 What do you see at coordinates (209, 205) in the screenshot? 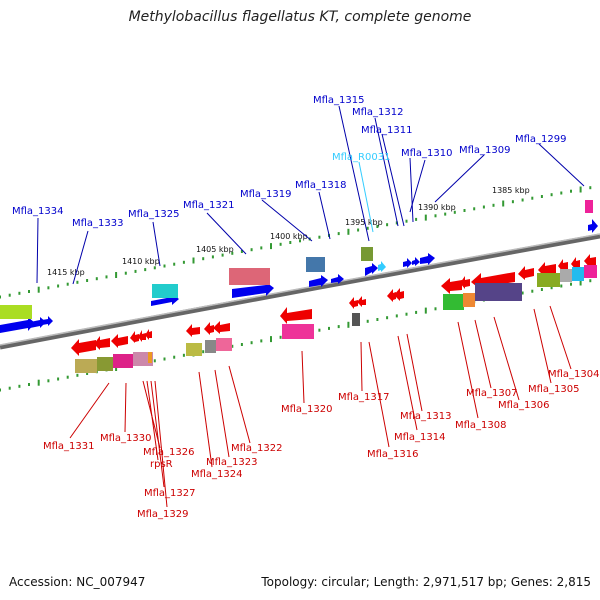
I see `gene-label: Mfla_1321` at bounding box center [209, 205].